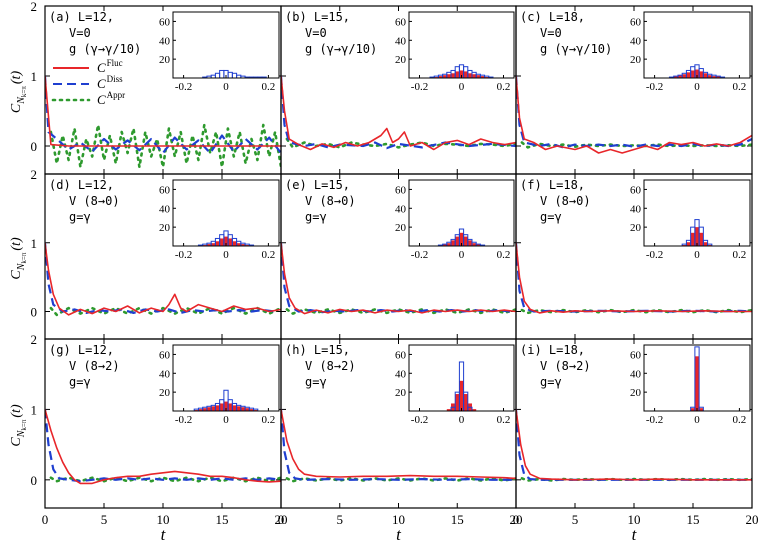 This screenshot has height=544, width=761. What do you see at coordinates (18, 258) in the screenshot?
I see `y-axis-label: CNk=π(t)` at bounding box center [18, 258].